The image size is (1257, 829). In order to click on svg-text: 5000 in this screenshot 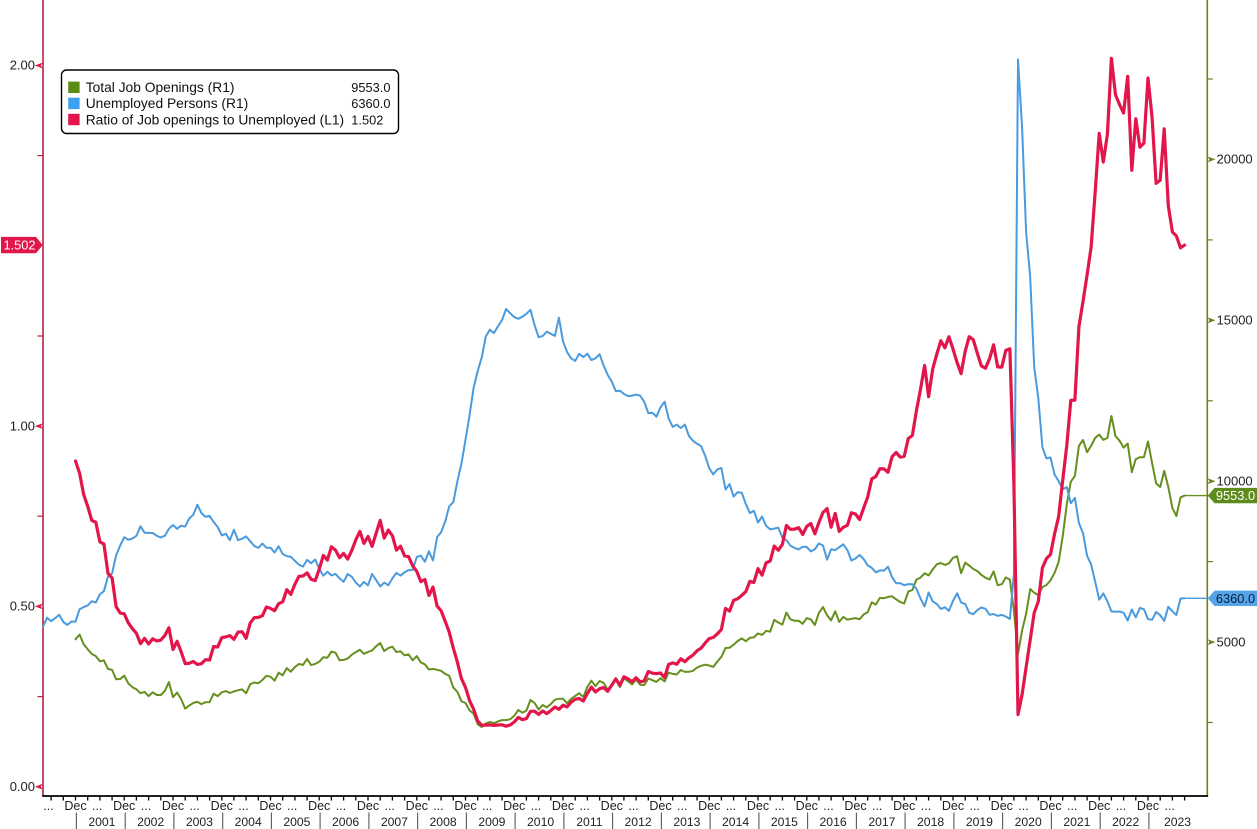, I will do `click(1231, 641)`.